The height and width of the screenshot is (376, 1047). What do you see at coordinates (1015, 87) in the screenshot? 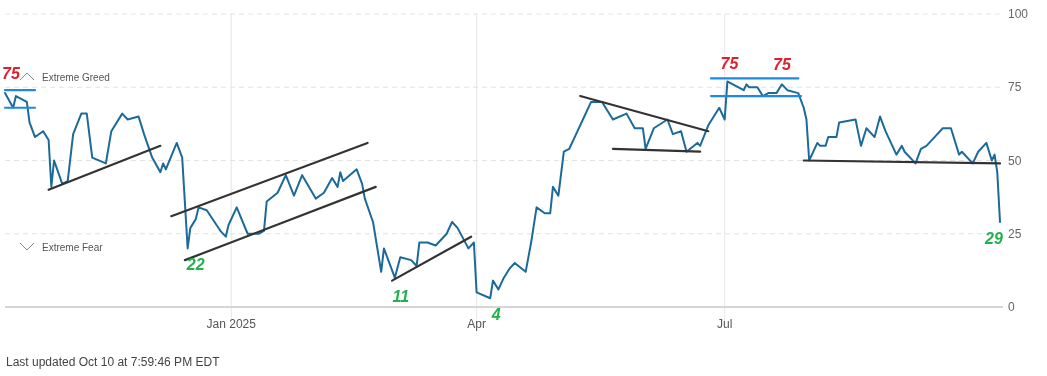
I see `y-tick-label: 75` at bounding box center [1015, 87].